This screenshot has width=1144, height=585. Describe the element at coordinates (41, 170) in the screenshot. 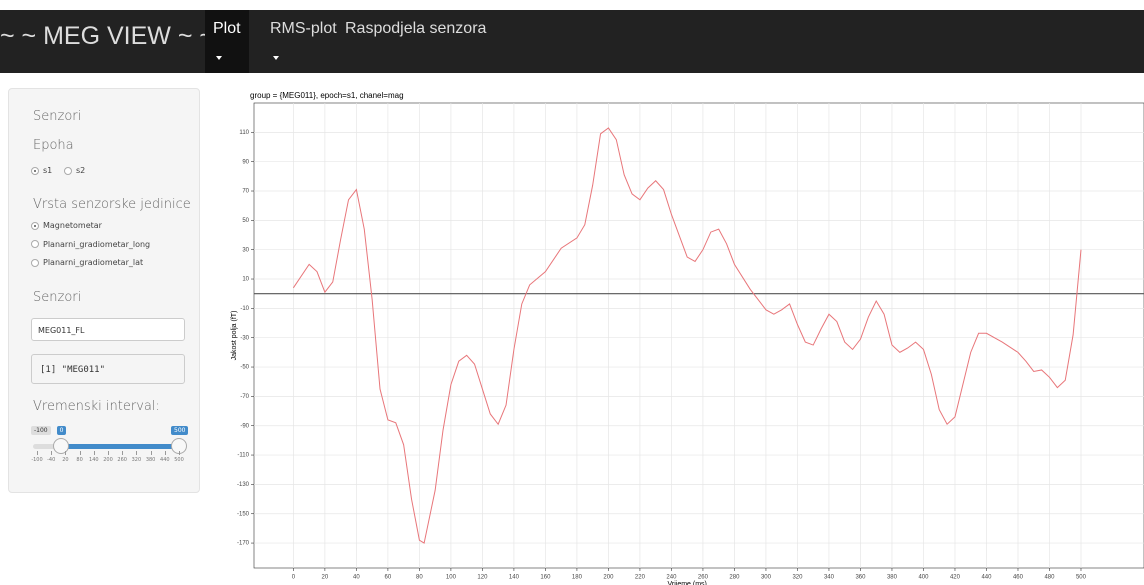

I see `radio-option: s1` at that location.